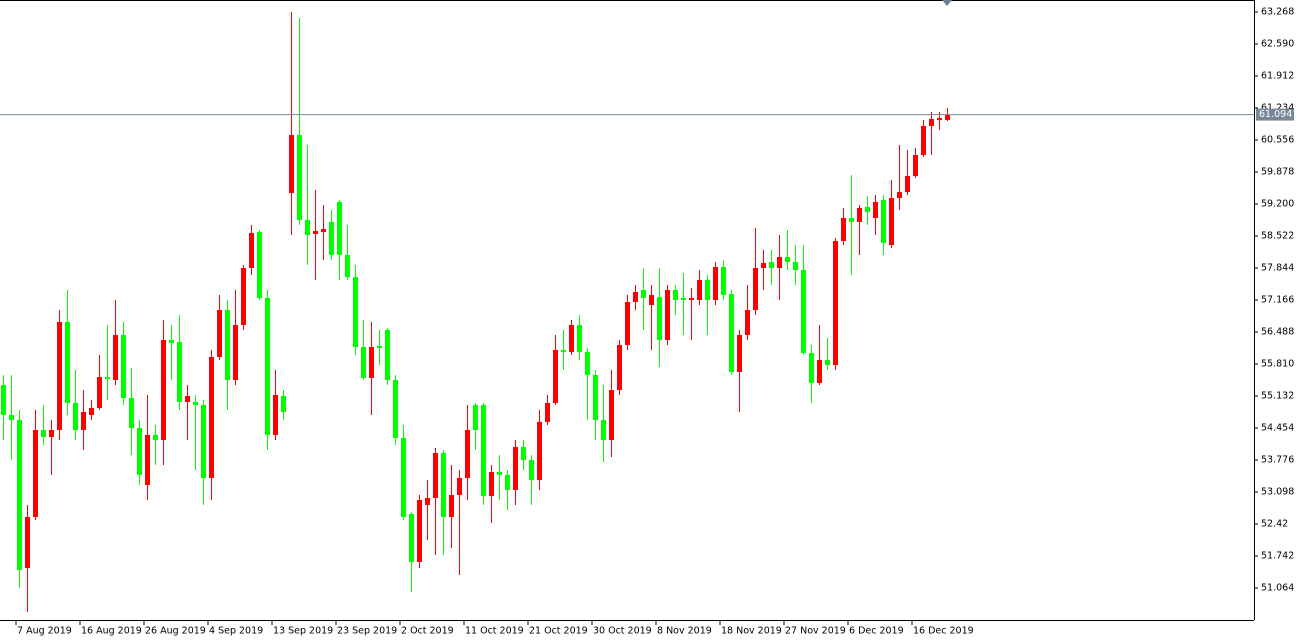 This screenshot has width=1305, height=642. Describe the element at coordinates (876, 631) in the screenshot. I see `x-tick-label: 6 Dec 2019` at that location.